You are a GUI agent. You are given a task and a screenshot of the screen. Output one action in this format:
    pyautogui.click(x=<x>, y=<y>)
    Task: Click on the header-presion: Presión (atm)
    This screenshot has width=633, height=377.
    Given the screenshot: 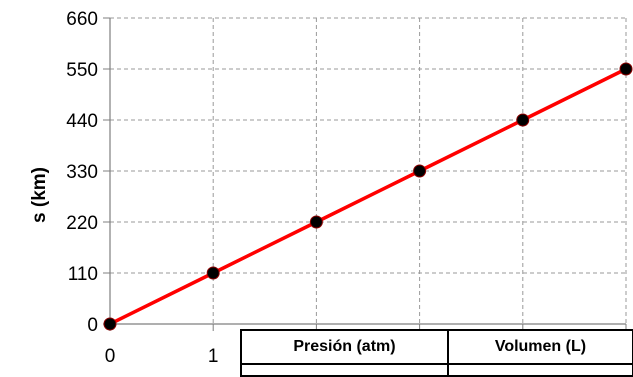 What is the action you would take?
    pyautogui.click(x=344, y=347)
    